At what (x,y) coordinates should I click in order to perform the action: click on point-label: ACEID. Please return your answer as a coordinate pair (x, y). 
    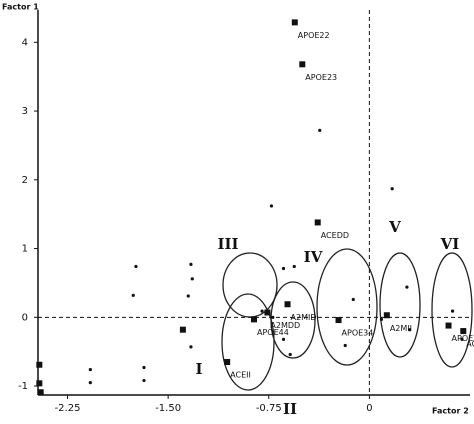
    Looking at the image, I should click on (470, 344).